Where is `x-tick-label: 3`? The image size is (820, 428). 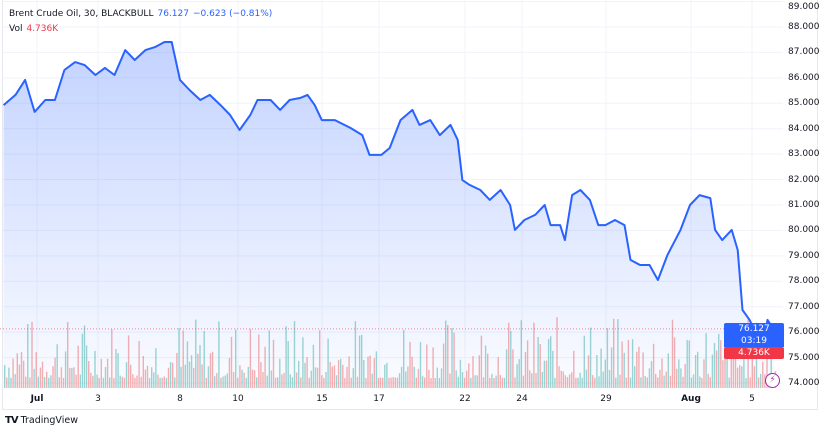 x-tick-label: 3 is located at coordinates (98, 399).